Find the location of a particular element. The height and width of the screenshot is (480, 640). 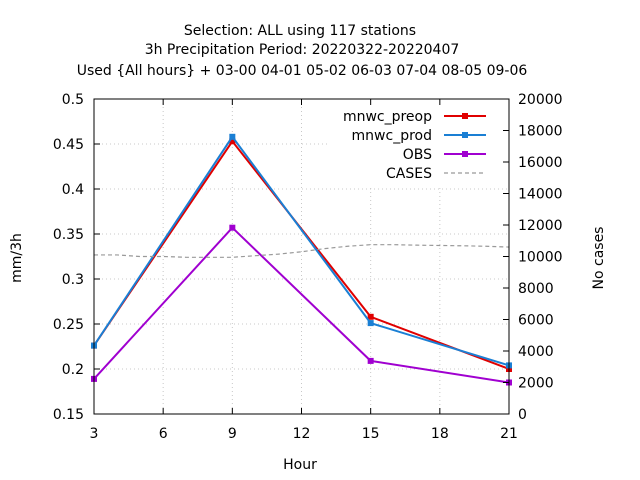

y-tick-label: 0.5 is located at coordinates (73, 100).